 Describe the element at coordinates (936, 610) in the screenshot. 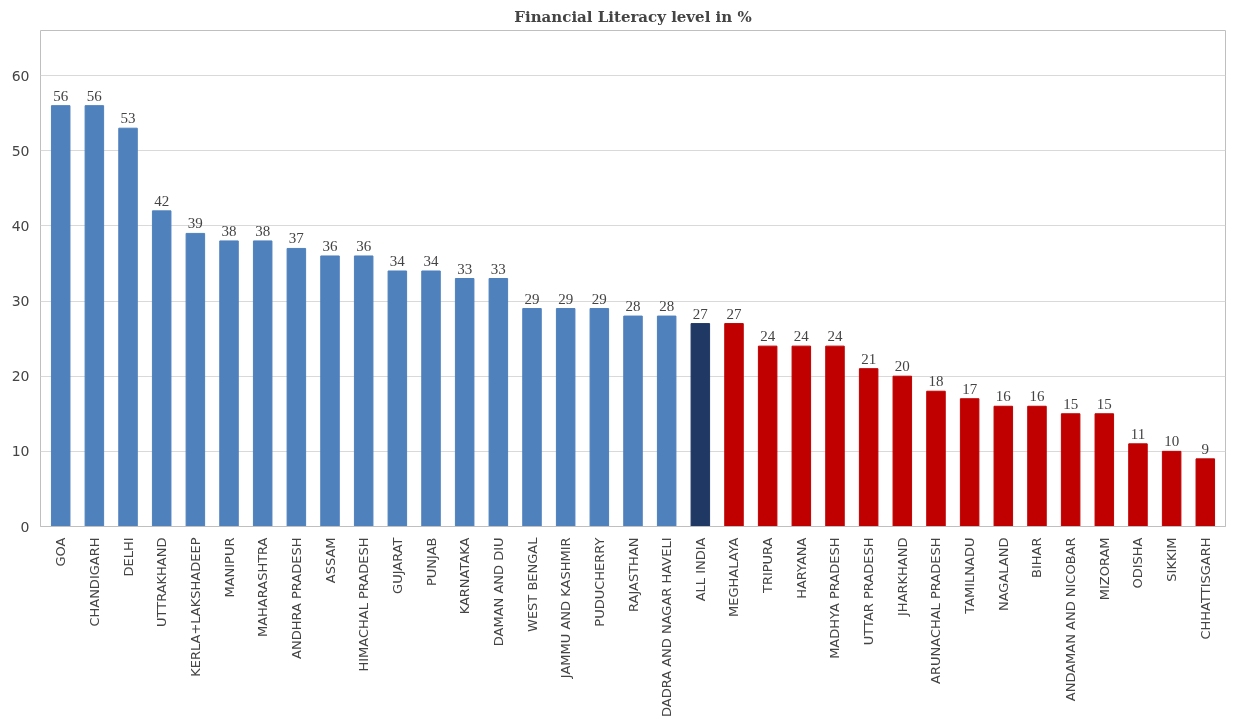

I see `x-tick-label: ARUNACHAL PRADESH` at that location.